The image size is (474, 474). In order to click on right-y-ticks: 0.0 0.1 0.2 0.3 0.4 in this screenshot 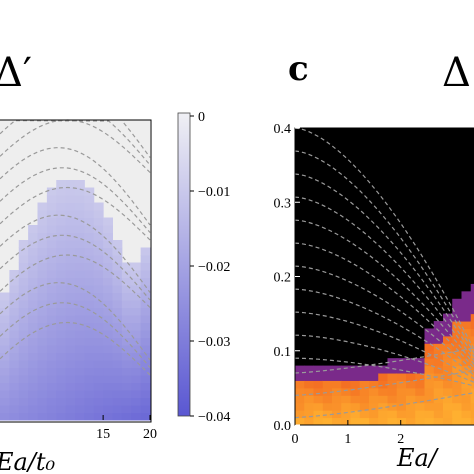, I will do `click(287, 278)`.